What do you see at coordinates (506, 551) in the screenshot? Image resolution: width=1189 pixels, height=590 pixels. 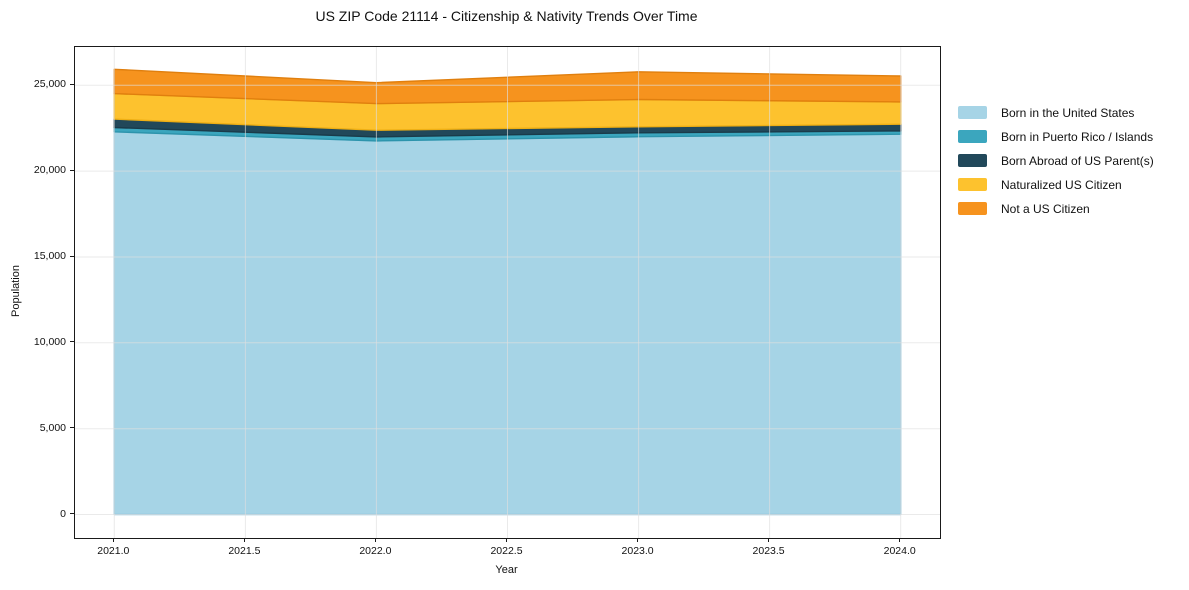 I see `x-tick-label: 2022.5` at bounding box center [506, 551].